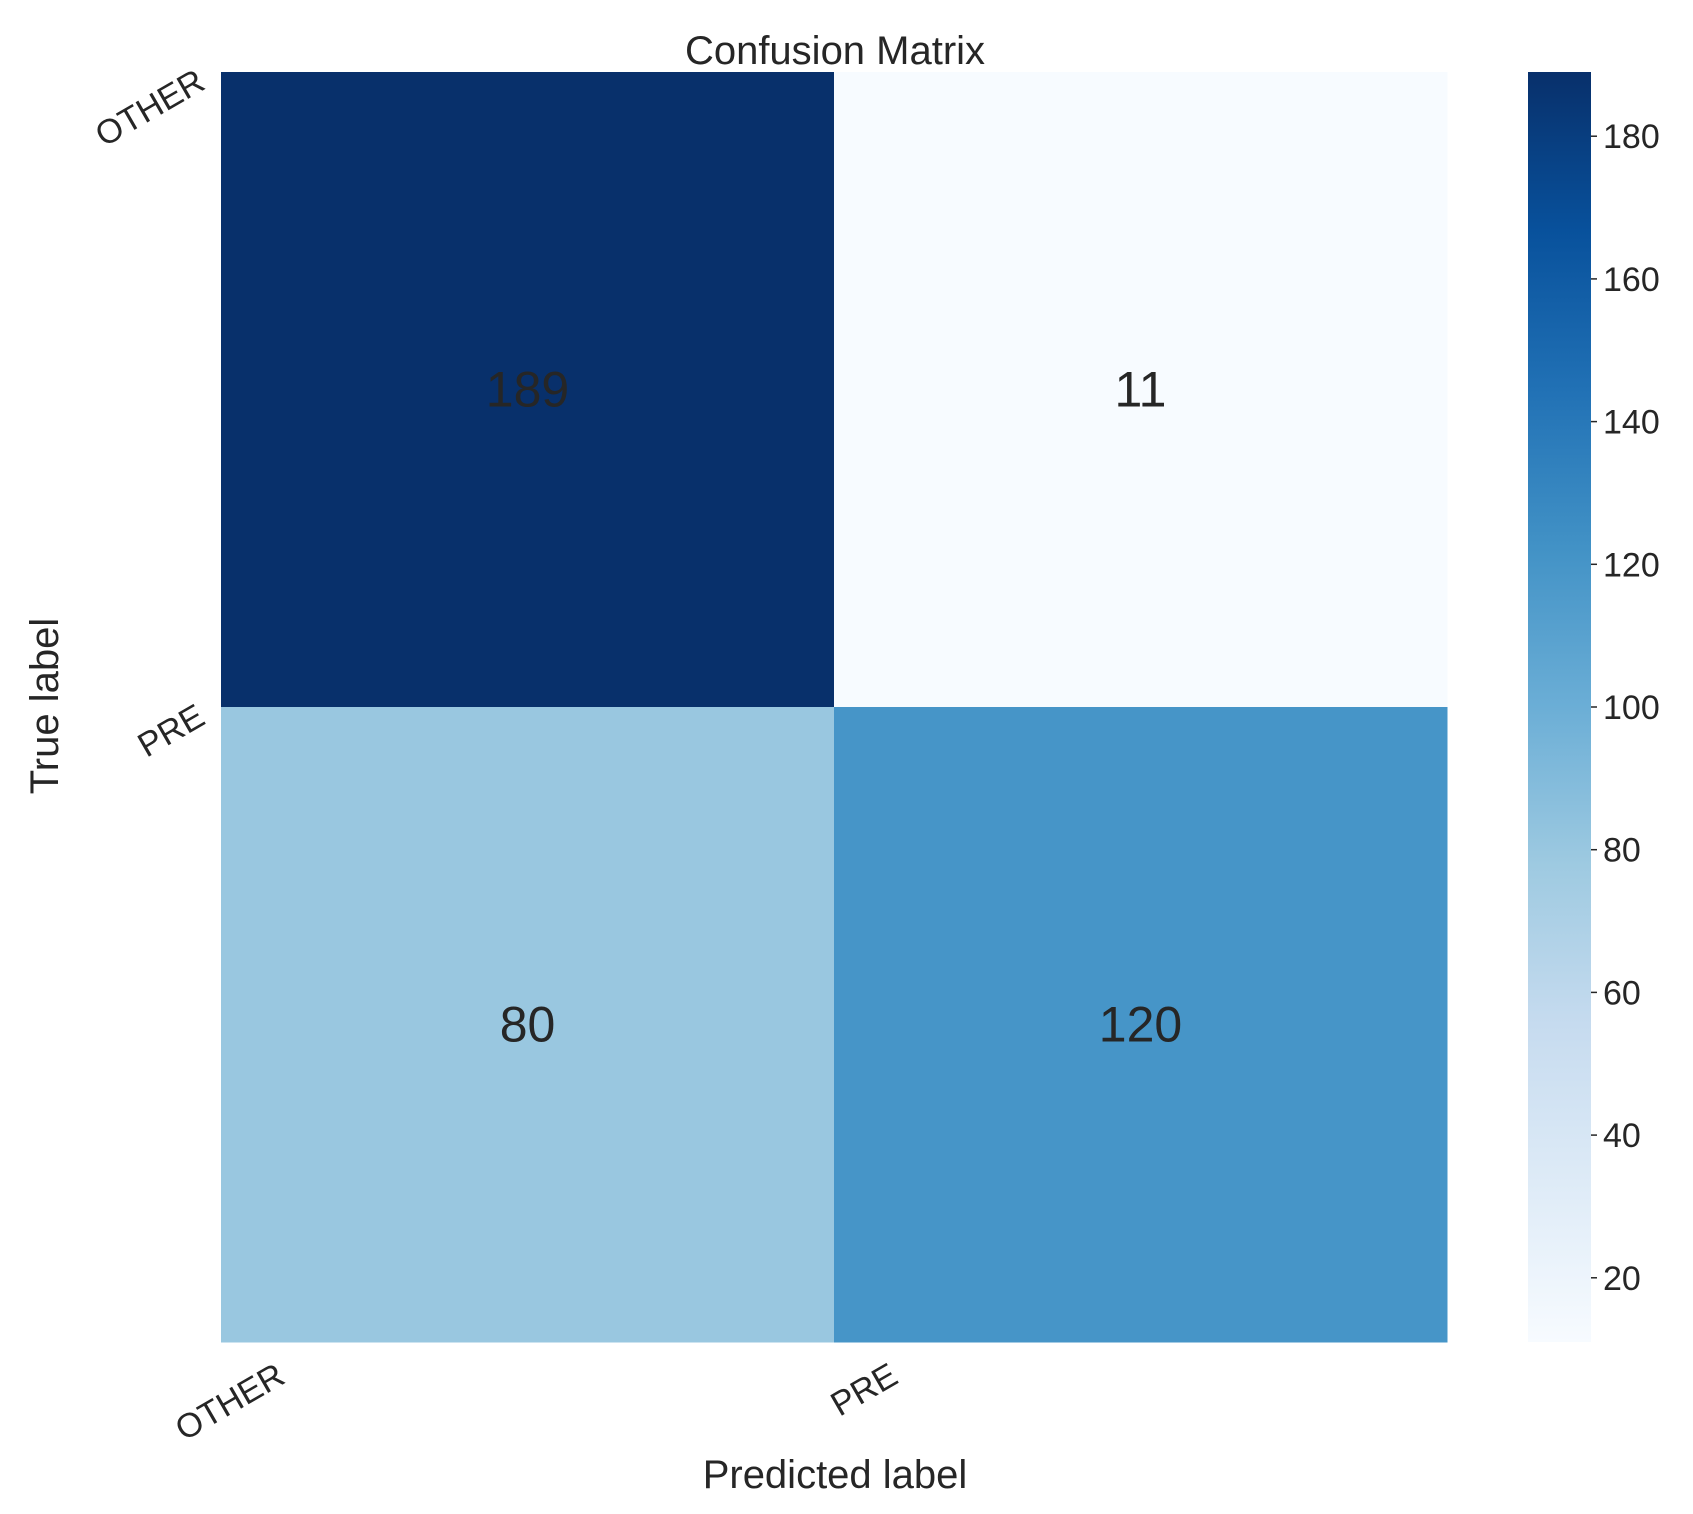 Image resolution: width=1693 pixels, height=1514 pixels. Describe the element at coordinates (1622, 1279) in the screenshot. I see `colorbar-tick-label-0: 20` at that location.